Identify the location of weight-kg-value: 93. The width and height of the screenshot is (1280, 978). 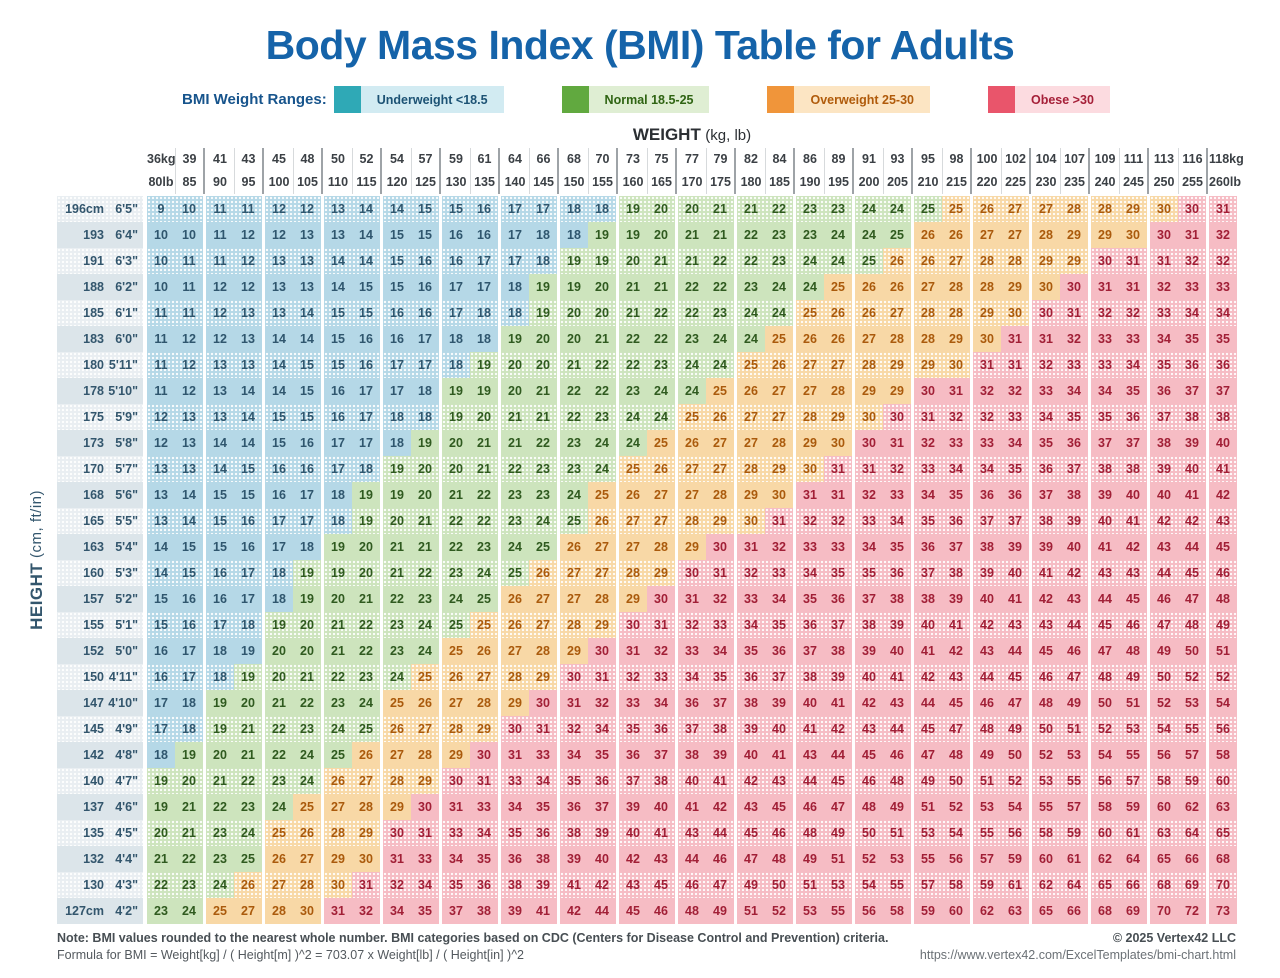
(897, 159).